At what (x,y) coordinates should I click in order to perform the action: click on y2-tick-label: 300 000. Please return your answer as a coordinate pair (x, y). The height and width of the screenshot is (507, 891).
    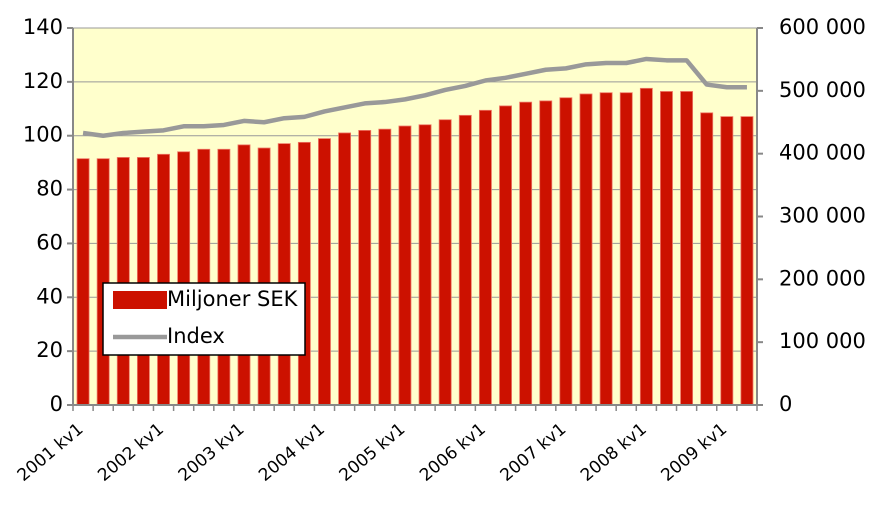
    Looking at the image, I should click on (822, 216).